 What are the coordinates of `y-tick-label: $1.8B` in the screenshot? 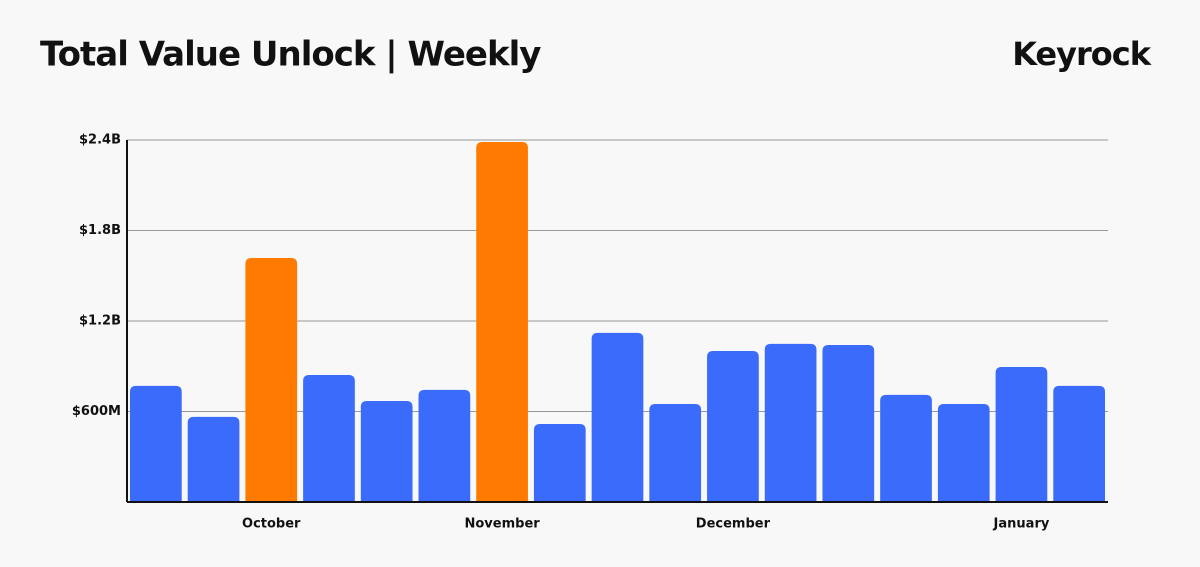 It's located at (100, 230).